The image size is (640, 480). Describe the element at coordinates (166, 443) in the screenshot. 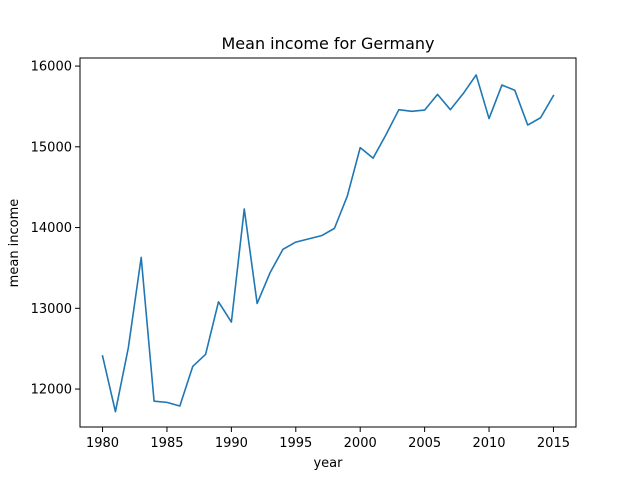

I see `x-tick-label: 1985` at that location.